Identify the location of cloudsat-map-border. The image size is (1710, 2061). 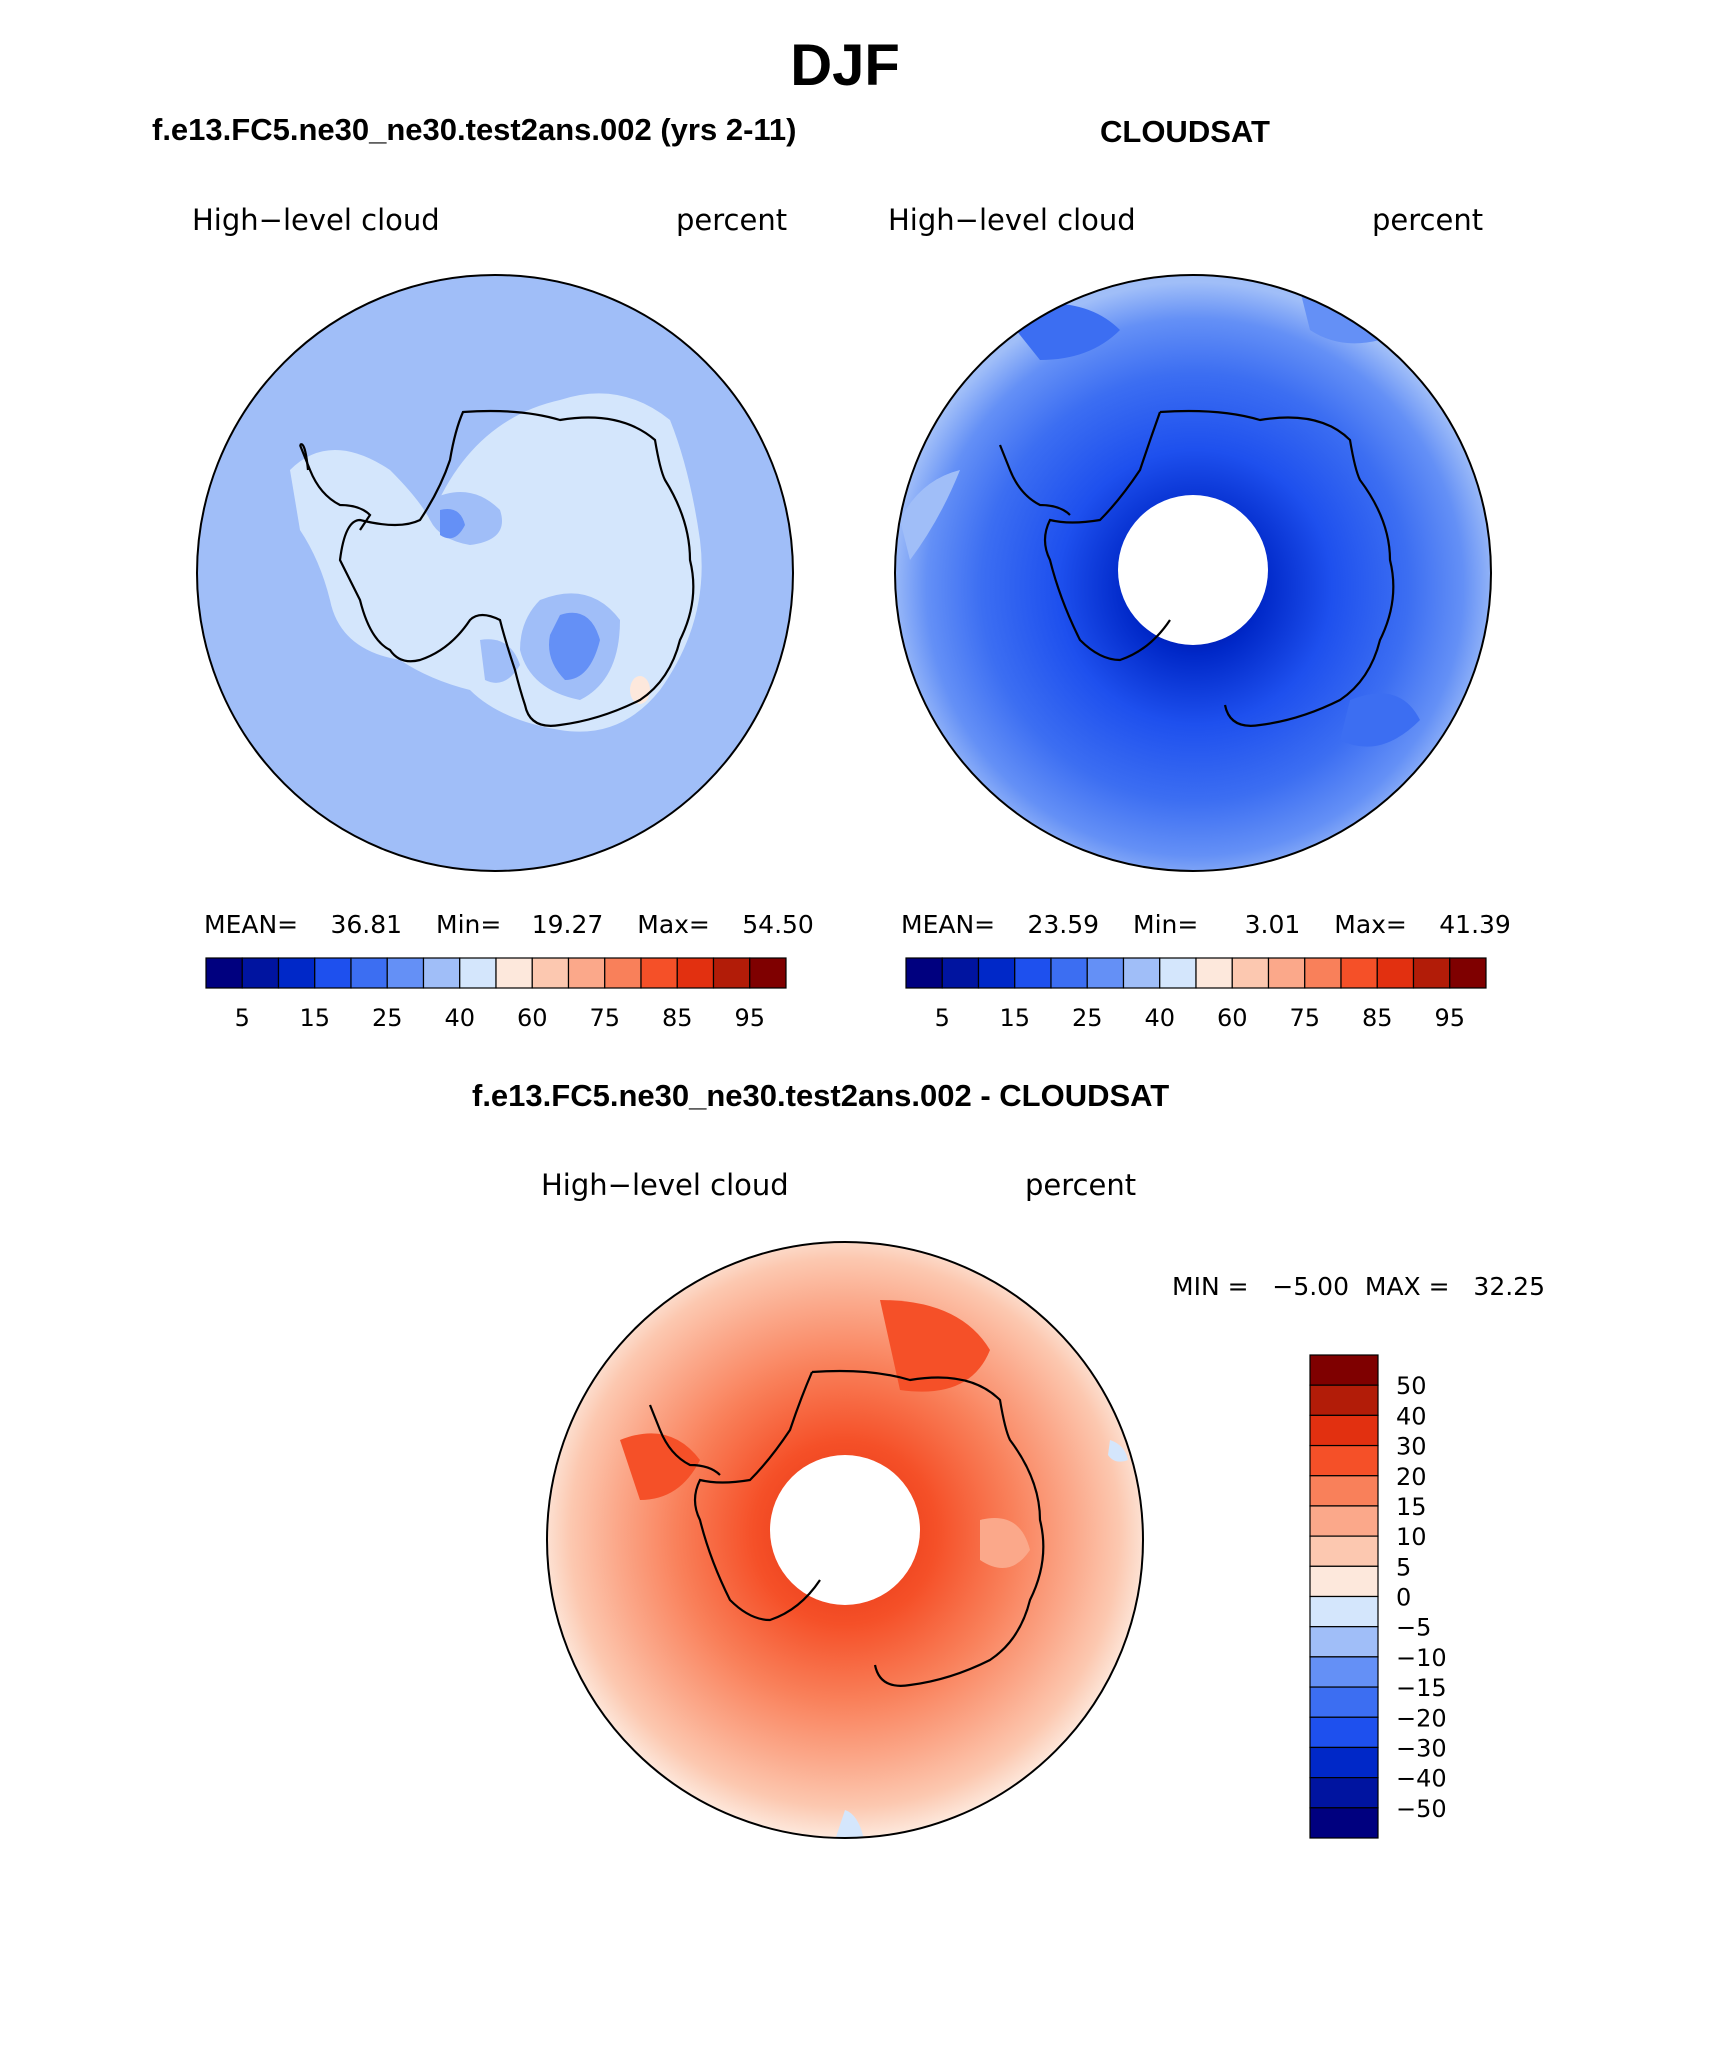
(1193, 573).